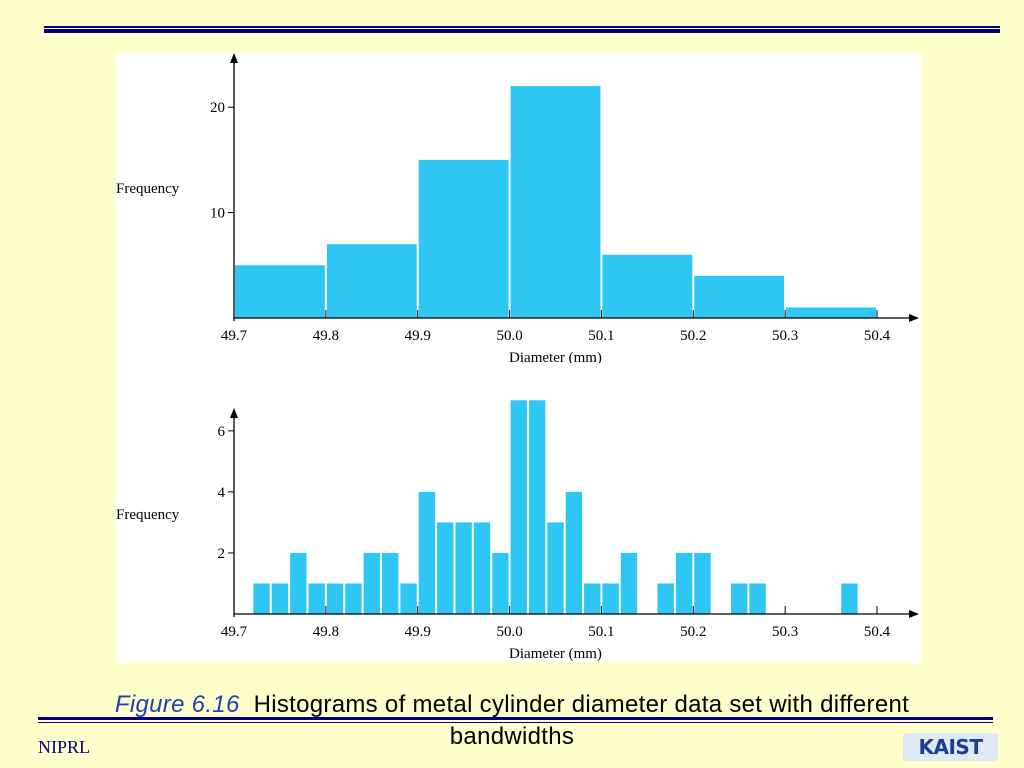 The image size is (1024, 768). I want to click on top-rule, so click(522, 29).